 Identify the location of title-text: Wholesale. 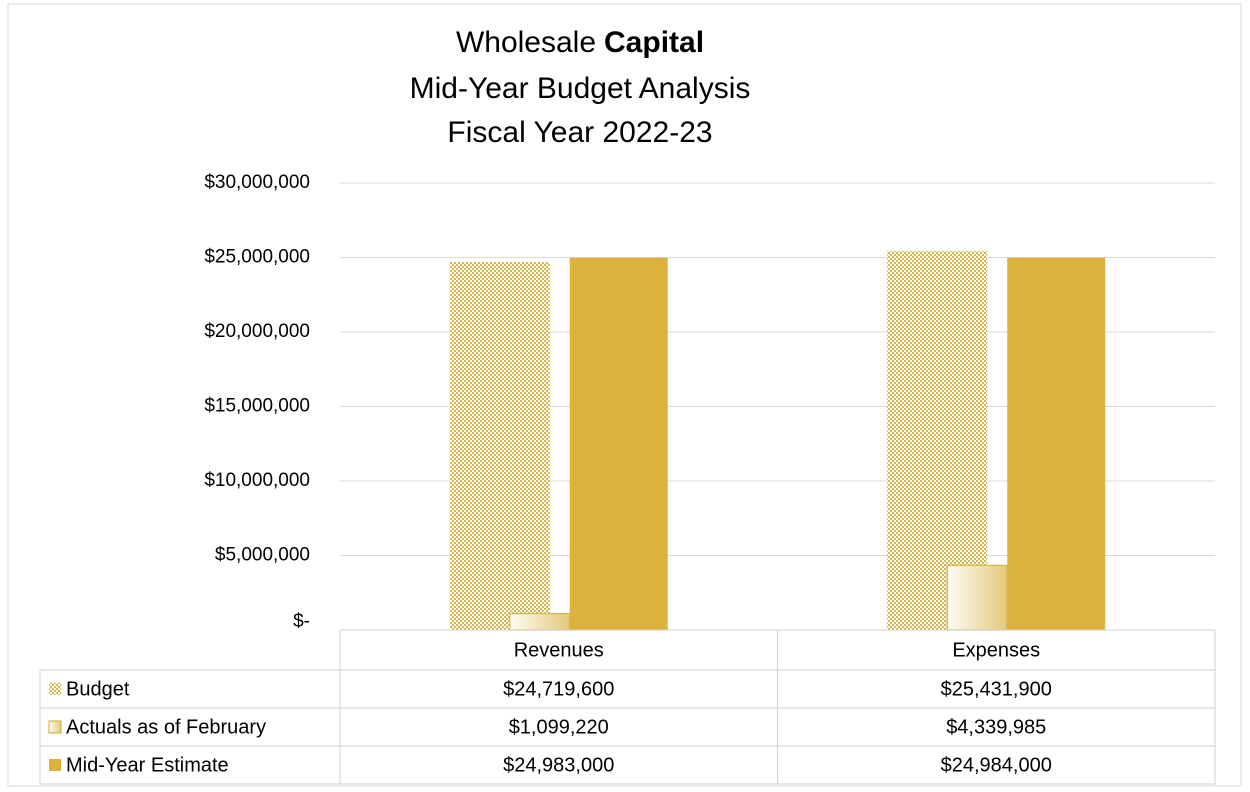
(526, 42).